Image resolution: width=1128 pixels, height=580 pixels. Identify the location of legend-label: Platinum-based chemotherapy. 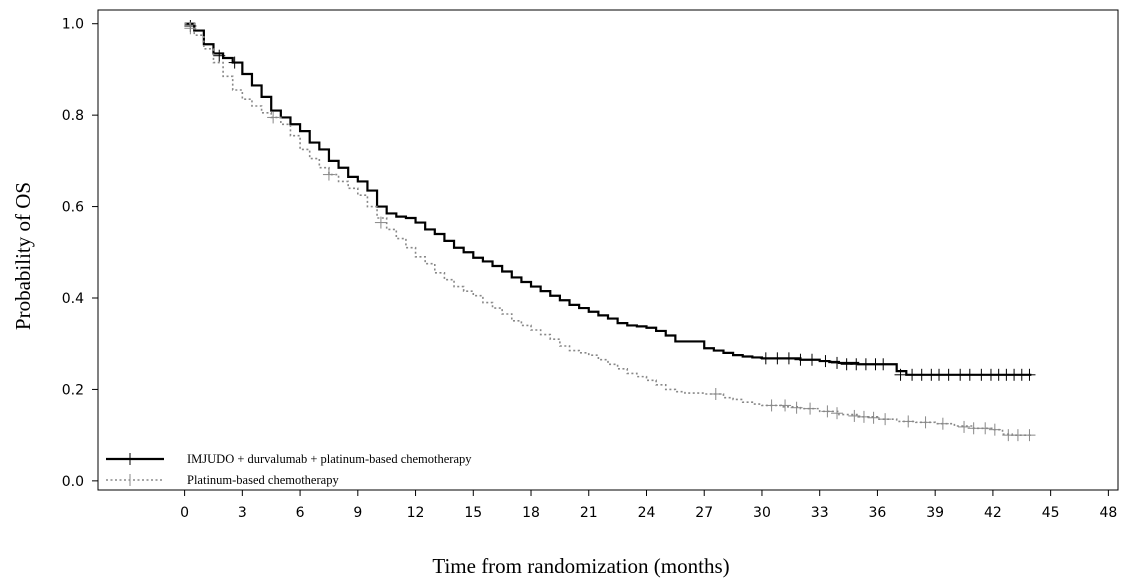
(263, 480).